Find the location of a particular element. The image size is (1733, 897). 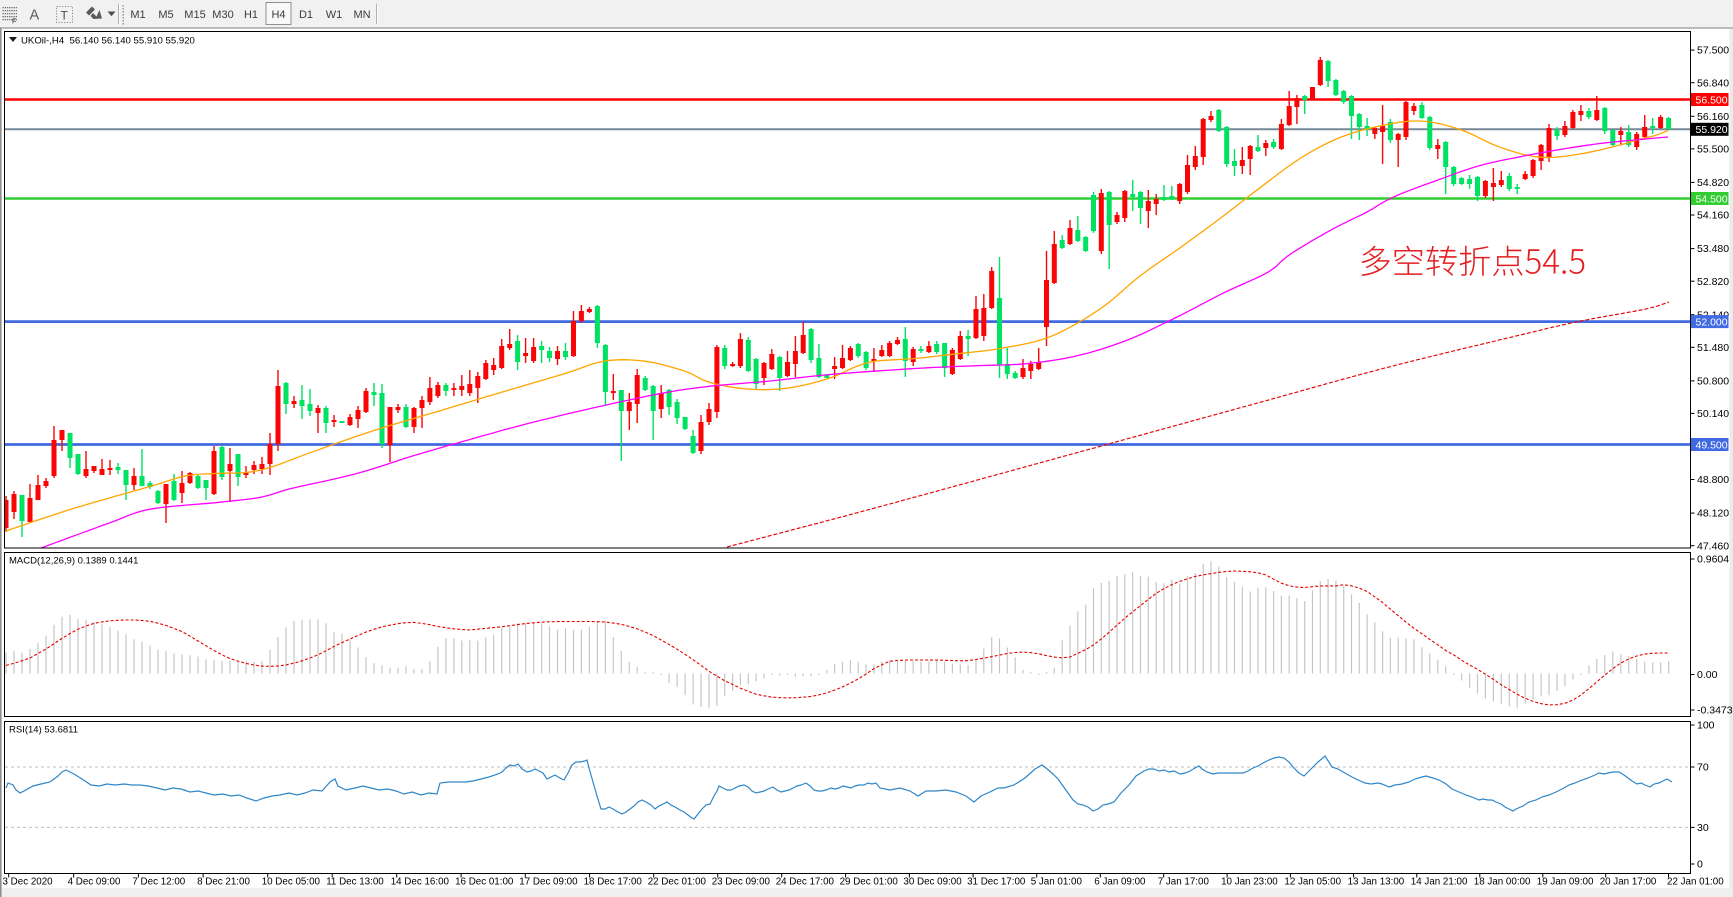

svg-text: 10 Dec 05:00 is located at coordinates (291, 882).